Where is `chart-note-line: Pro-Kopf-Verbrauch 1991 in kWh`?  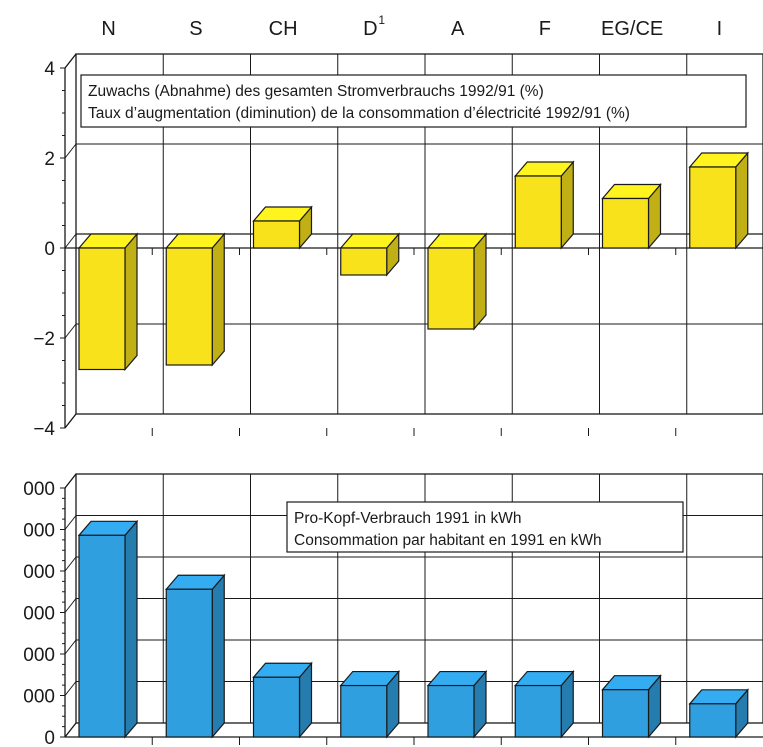 chart-note-line: Pro-Kopf-Verbrauch 1991 in kWh is located at coordinates (407, 518).